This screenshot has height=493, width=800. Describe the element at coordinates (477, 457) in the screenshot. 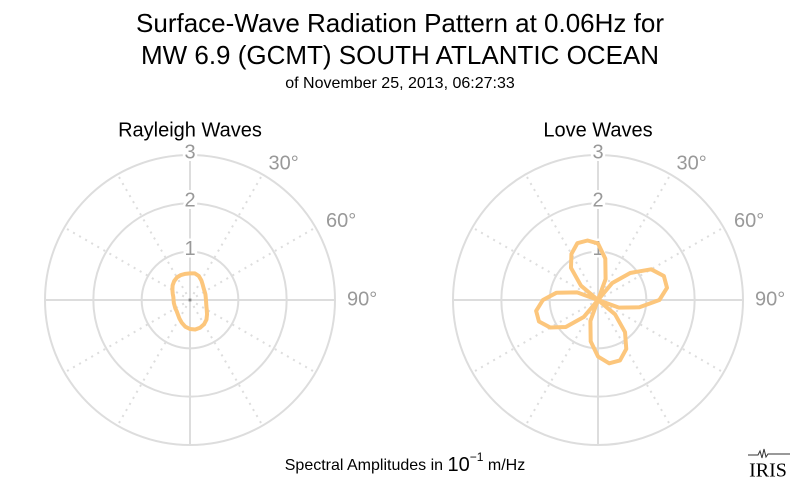

I see `footer-exponent: −1` at that location.